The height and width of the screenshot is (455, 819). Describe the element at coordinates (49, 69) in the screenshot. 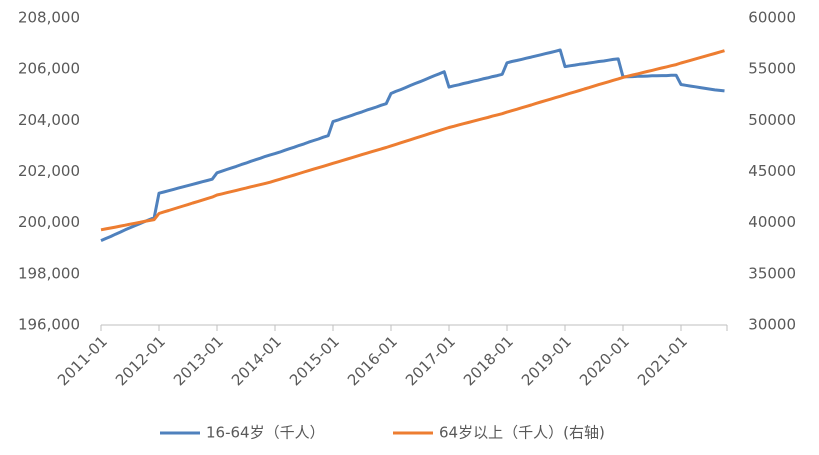

I see `y-tick-label: 206,000` at that location.